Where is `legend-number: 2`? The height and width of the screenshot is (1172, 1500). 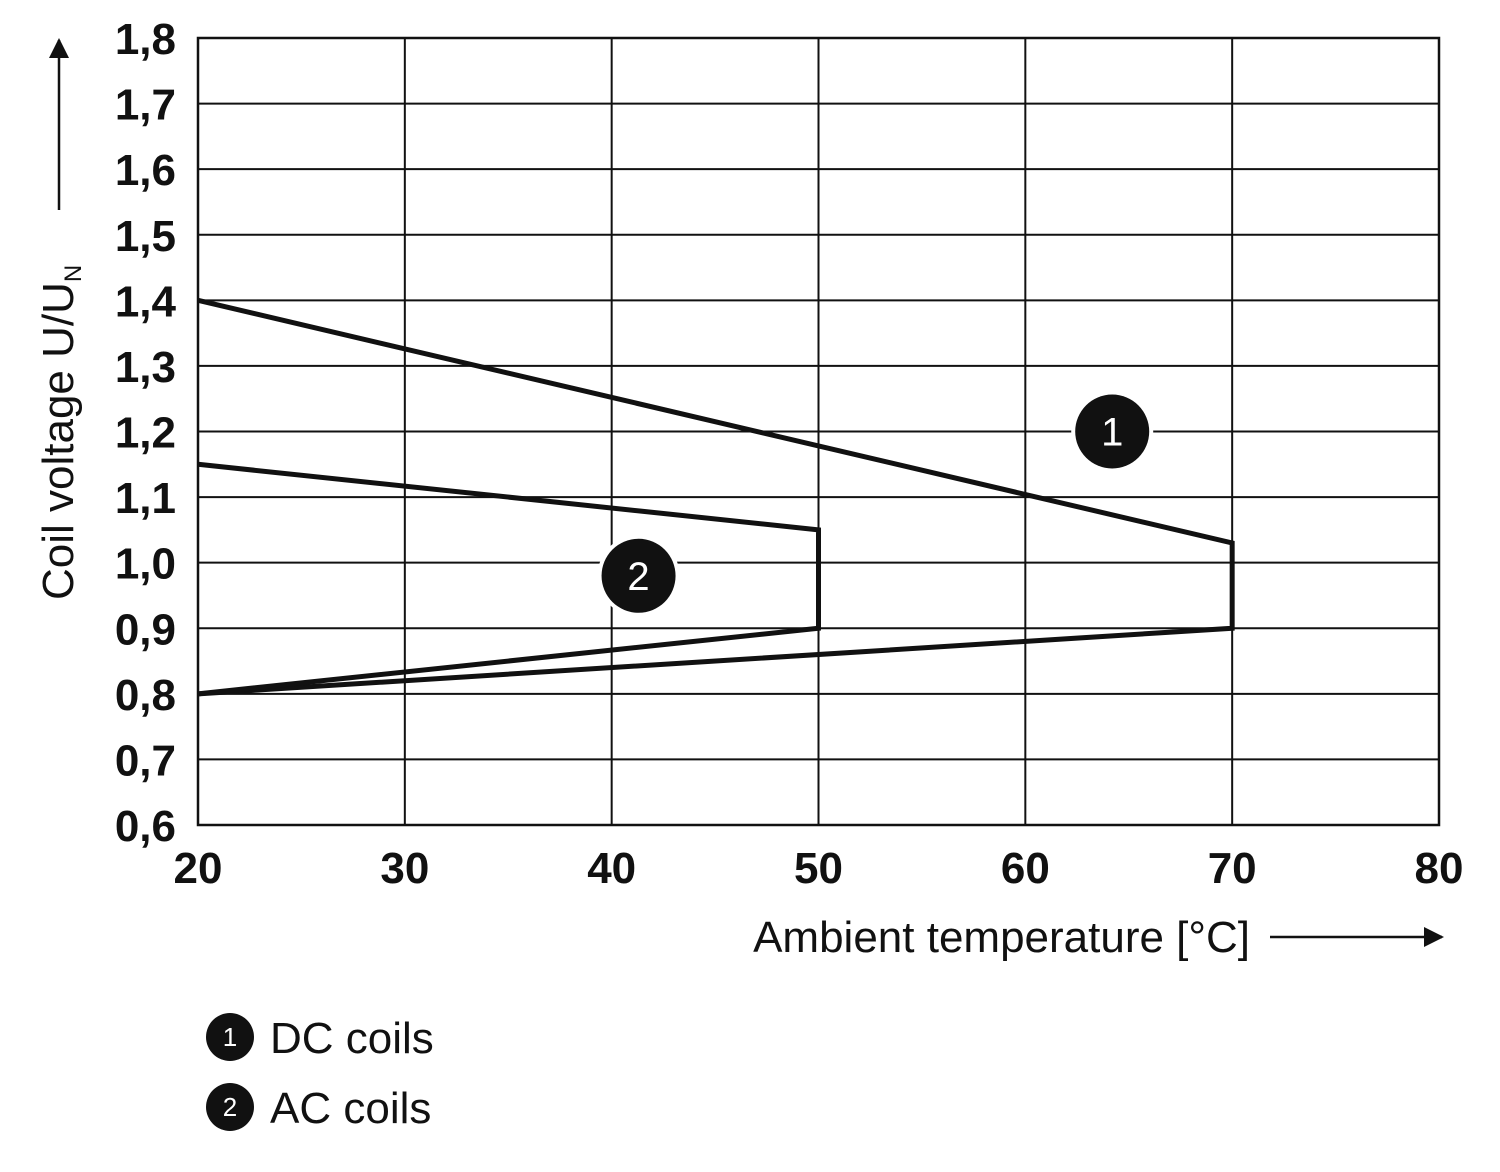 legend-number: 2 is located at coordinates (230, 1107).